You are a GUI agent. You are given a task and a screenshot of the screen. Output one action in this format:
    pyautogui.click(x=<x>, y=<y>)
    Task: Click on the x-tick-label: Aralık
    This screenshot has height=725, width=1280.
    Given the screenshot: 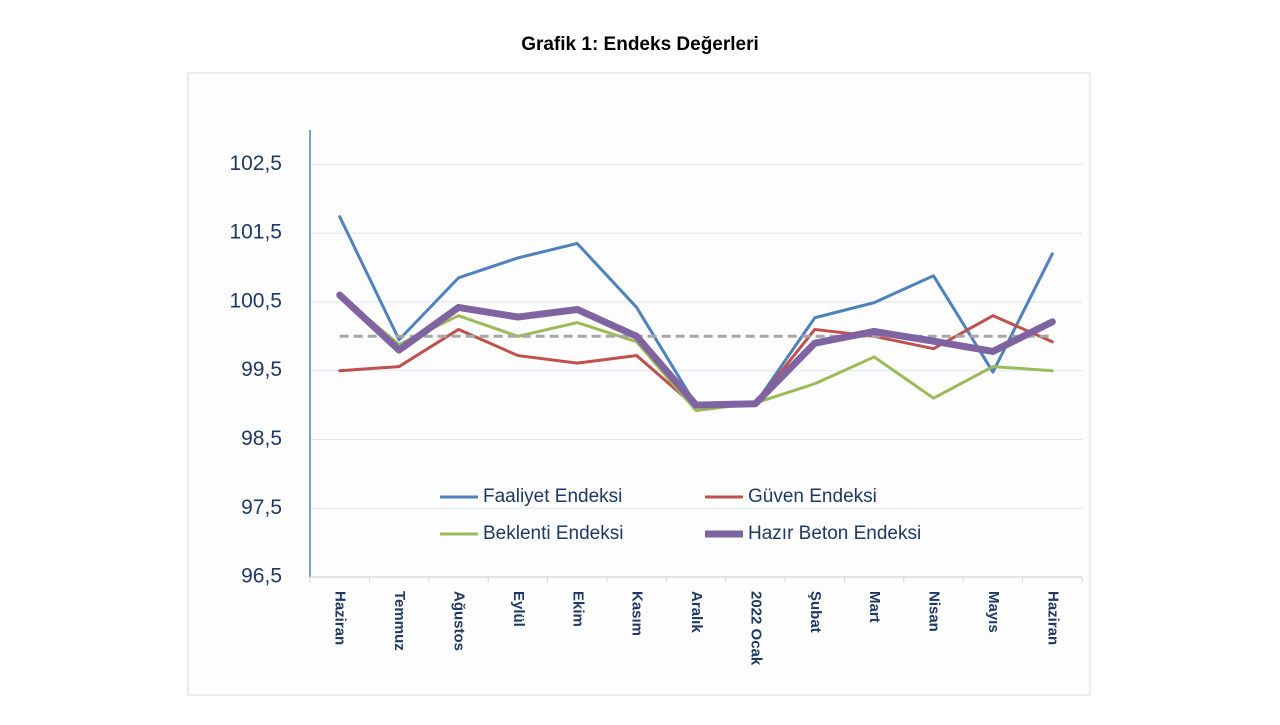 What is the action you would take?
    pyautogui.click(x=696, y=612)
    